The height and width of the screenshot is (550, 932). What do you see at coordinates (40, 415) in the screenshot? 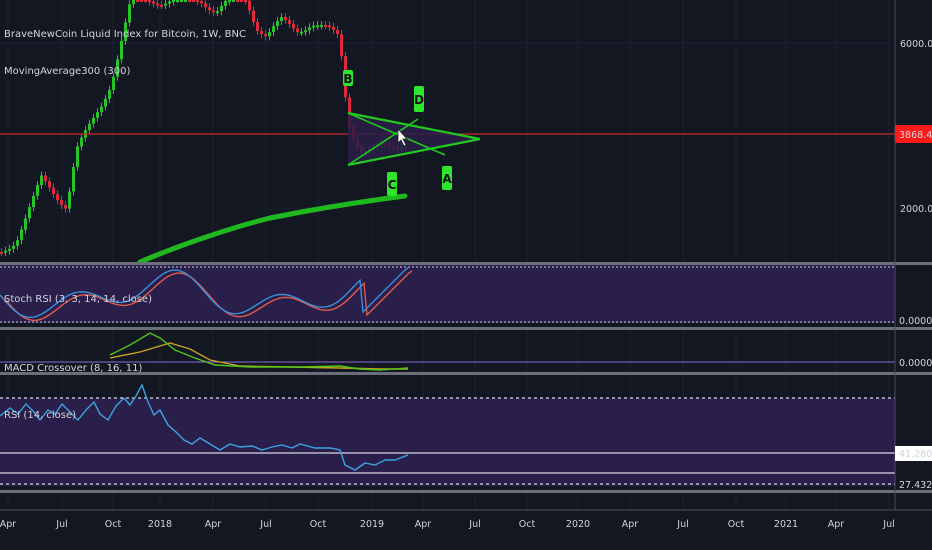
I see `rsi-legend: RSI (14, close)` at bounding box center [40, 415].